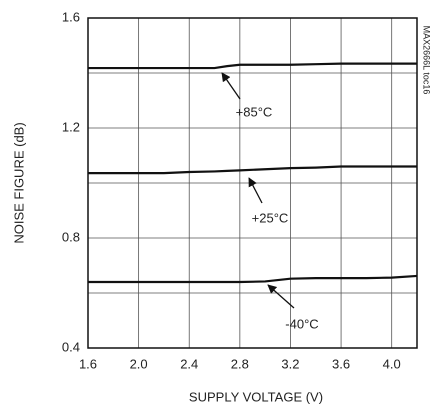  Describe the element at coordinates (427, 60) in the screenshot. I see `side-note: MAX2666L toc16` at that location.